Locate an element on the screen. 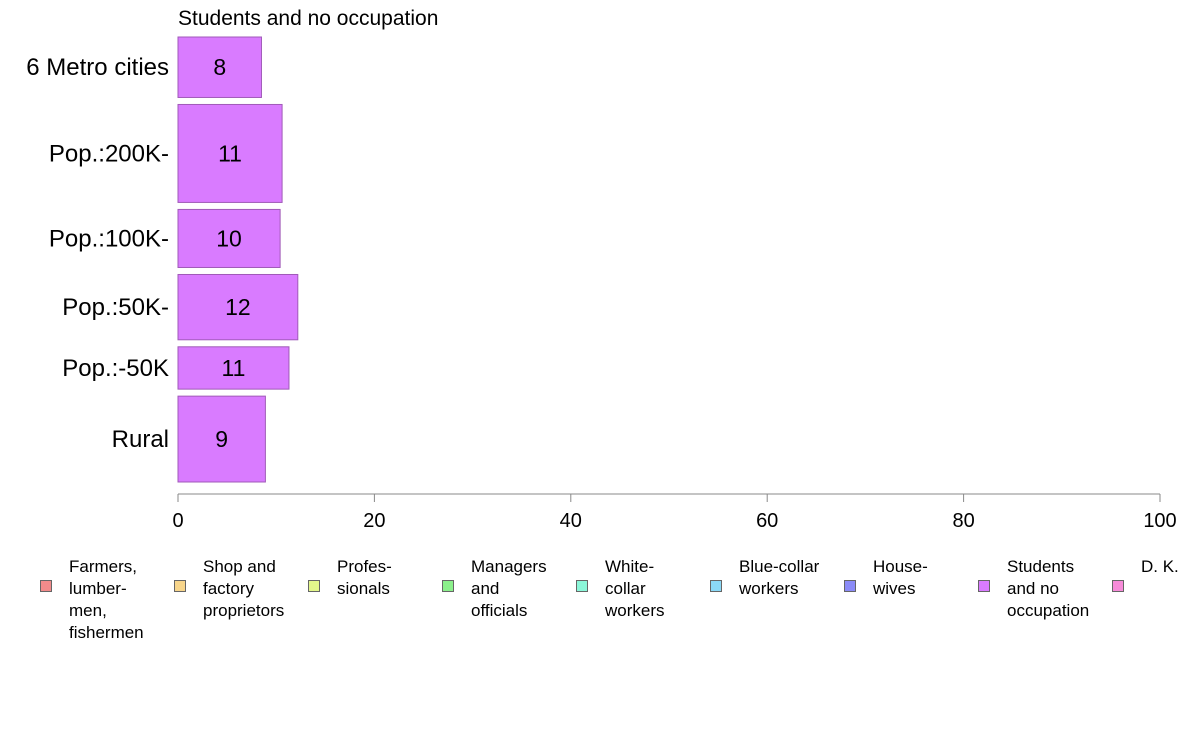 Image resolution: width=1188 pixels, height=736 pixels. bar-value-label: 8 is located at coordinates (219, 67).